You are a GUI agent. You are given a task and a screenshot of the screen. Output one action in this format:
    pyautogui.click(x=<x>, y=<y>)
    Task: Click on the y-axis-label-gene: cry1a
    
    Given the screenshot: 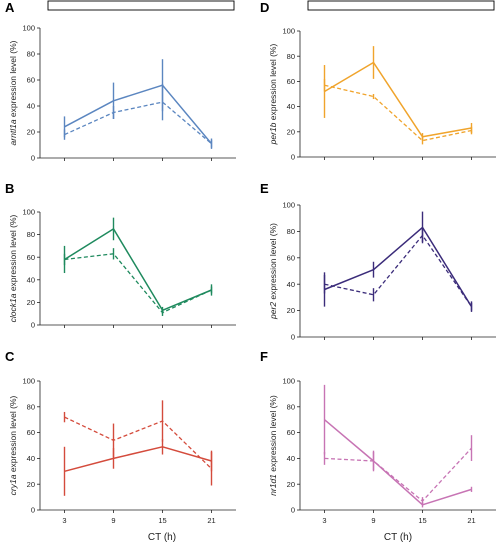 What is the action you would take?
    pyautogui.click(x=13, y=484)
    